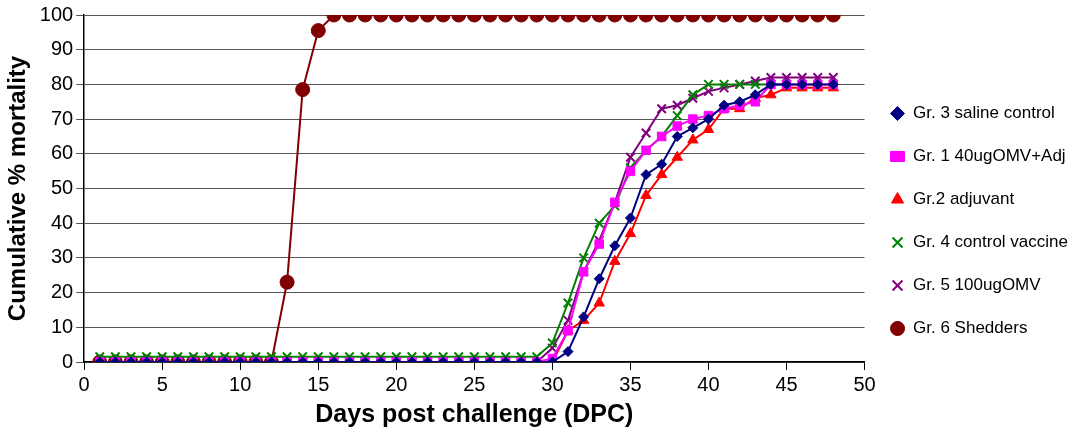 This screenshot has height=430, width=1084. What do you see at coordinates (62, 187) in the screenshot?
I see `y-tick-label: 50` at bounding box center [62, 187].